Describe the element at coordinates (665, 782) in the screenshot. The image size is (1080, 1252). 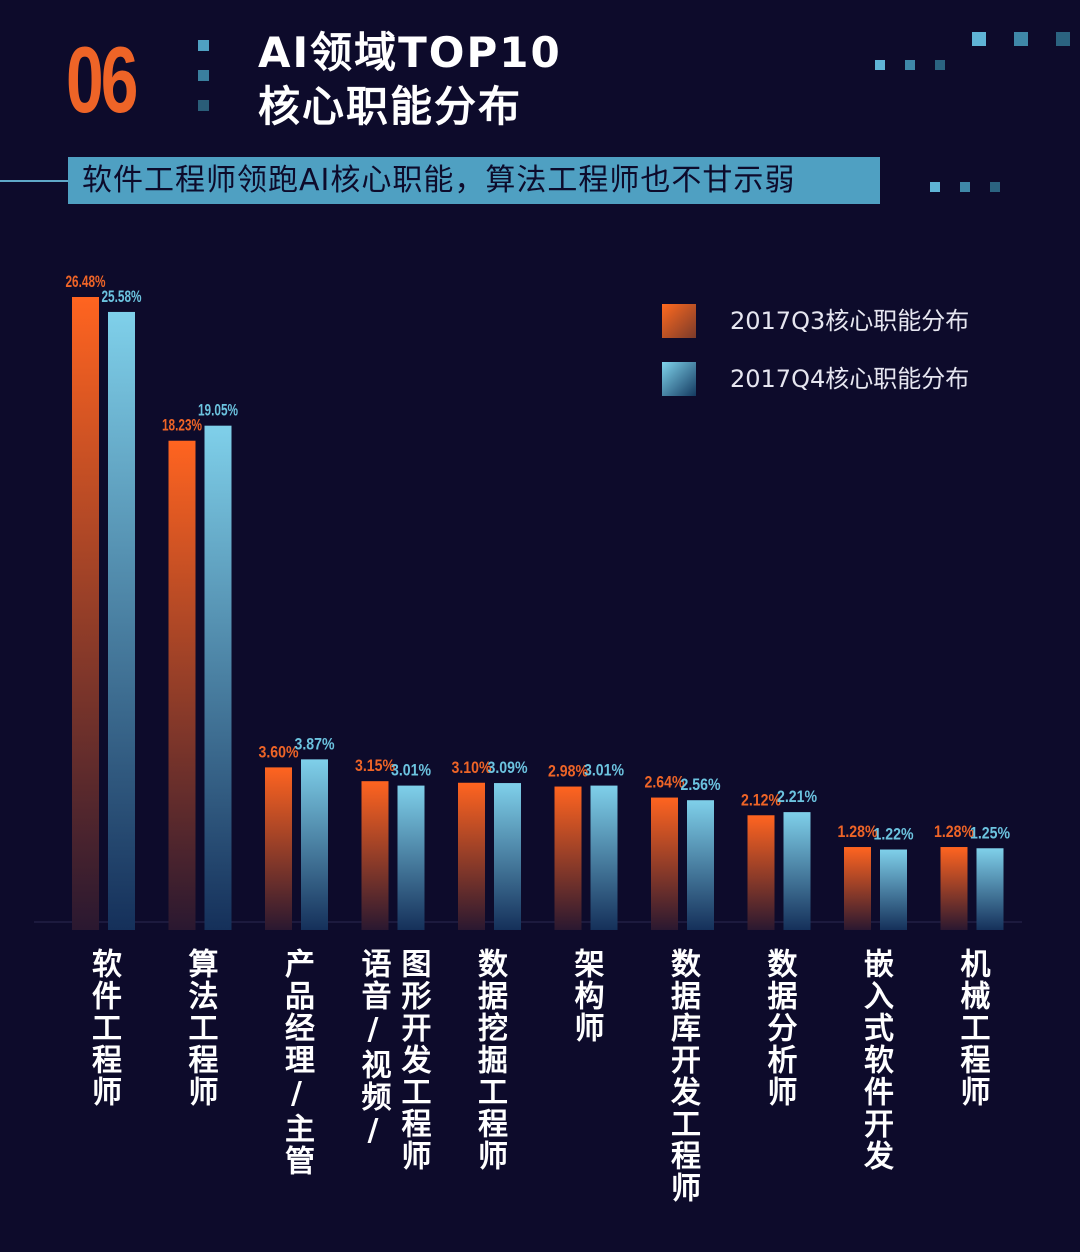
I see `data-label-q3: 2.64%` at that location.